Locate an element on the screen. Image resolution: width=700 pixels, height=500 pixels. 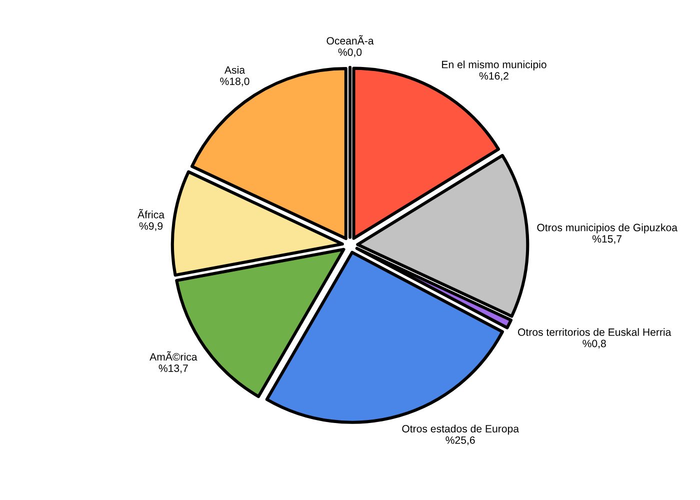
slice-label: Asia is located at coordinates (235, 70).